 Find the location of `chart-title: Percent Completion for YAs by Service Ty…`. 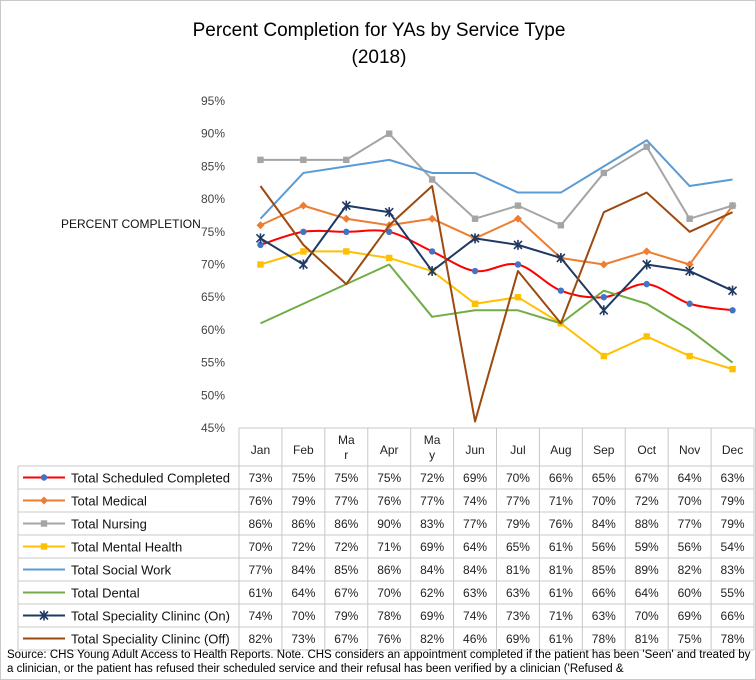

chart-title: Percent Completion for YAs by Service Ty… is located at coordinates (378, 44).